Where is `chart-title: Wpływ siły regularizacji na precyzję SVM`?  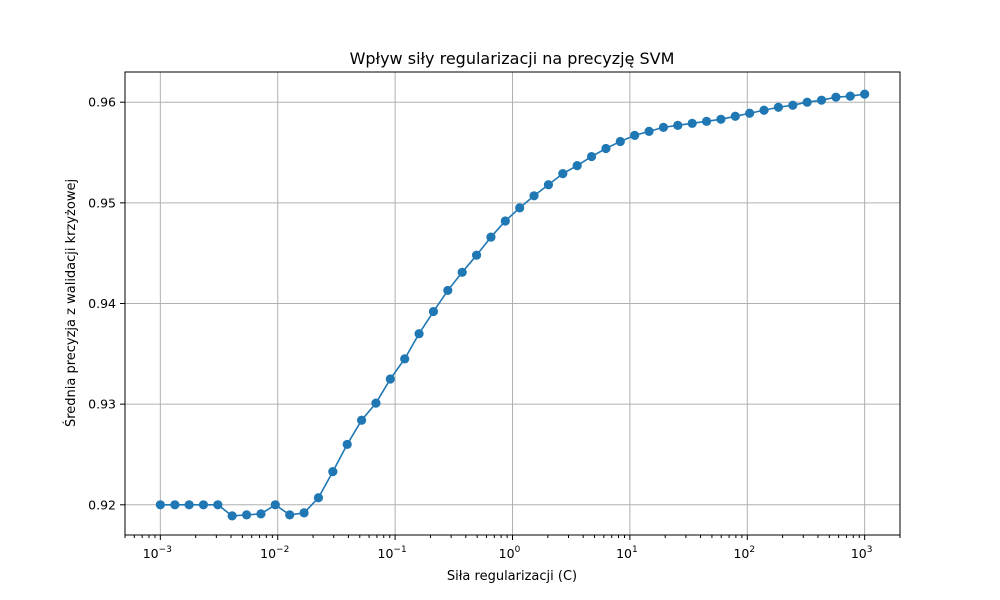 chart-title: Wpływ siły regularizacji na precyzję SVM is located at coordinates (512, 58).